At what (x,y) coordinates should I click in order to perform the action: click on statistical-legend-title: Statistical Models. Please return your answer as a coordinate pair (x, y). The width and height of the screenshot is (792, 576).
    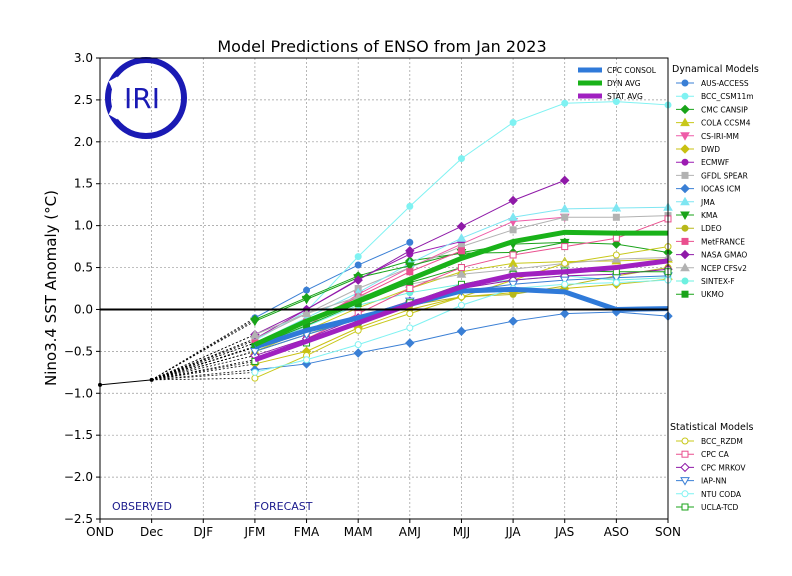
    Looking at the image, I should click on (711, 427).